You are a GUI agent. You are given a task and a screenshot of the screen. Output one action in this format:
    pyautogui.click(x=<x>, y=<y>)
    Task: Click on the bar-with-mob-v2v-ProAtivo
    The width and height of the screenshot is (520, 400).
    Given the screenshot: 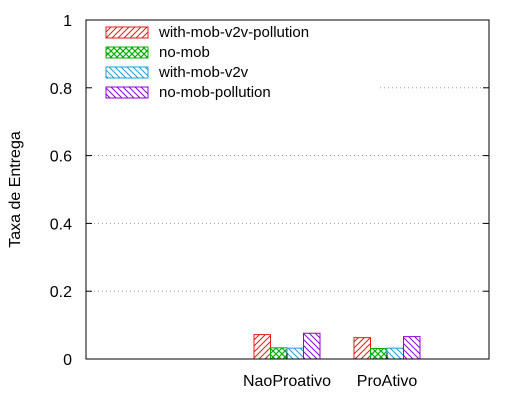 What is the action you would take?
    pyautogui.click(x=395, y=353)
    